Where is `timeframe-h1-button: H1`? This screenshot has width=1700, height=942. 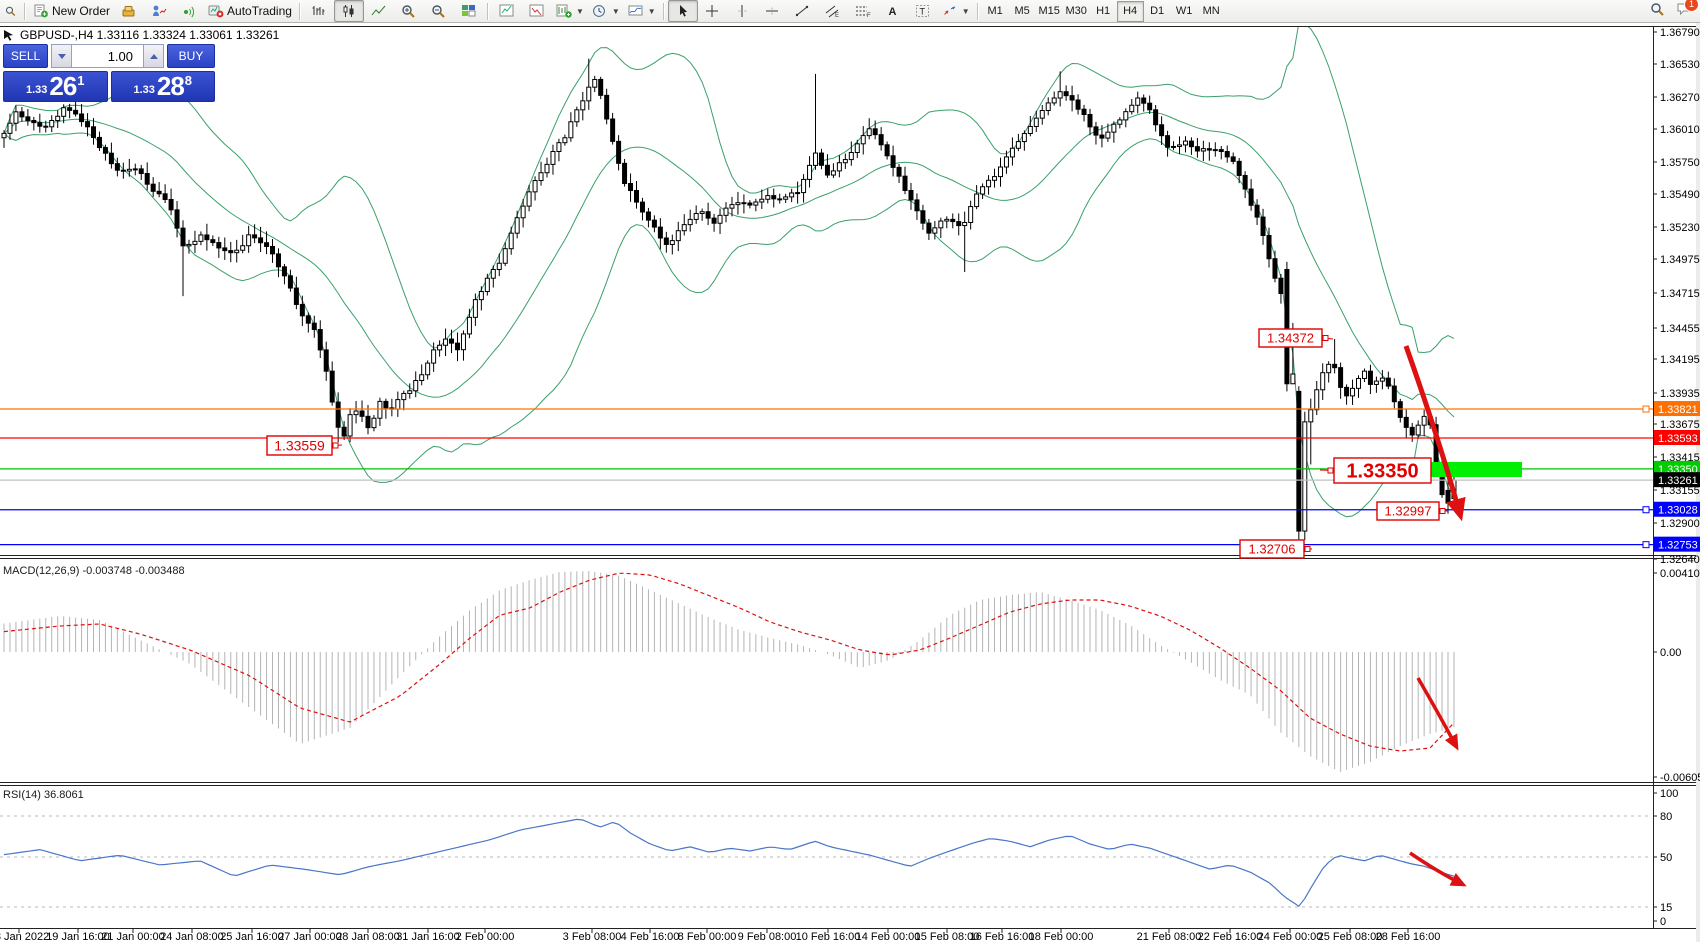
timeframe-h1-button: H1 is located at coordinates (1103, 11).